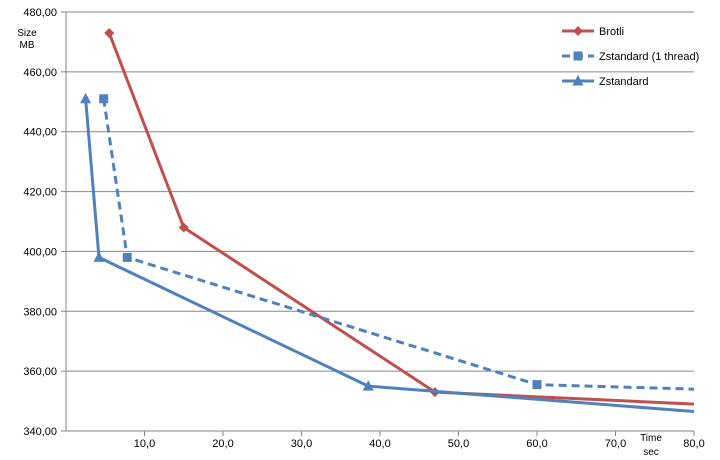  What do you see at coordinates (536, 444) in the screenshot?
I see `x-tick-label: 60,0` at bounding box center [536, 444].